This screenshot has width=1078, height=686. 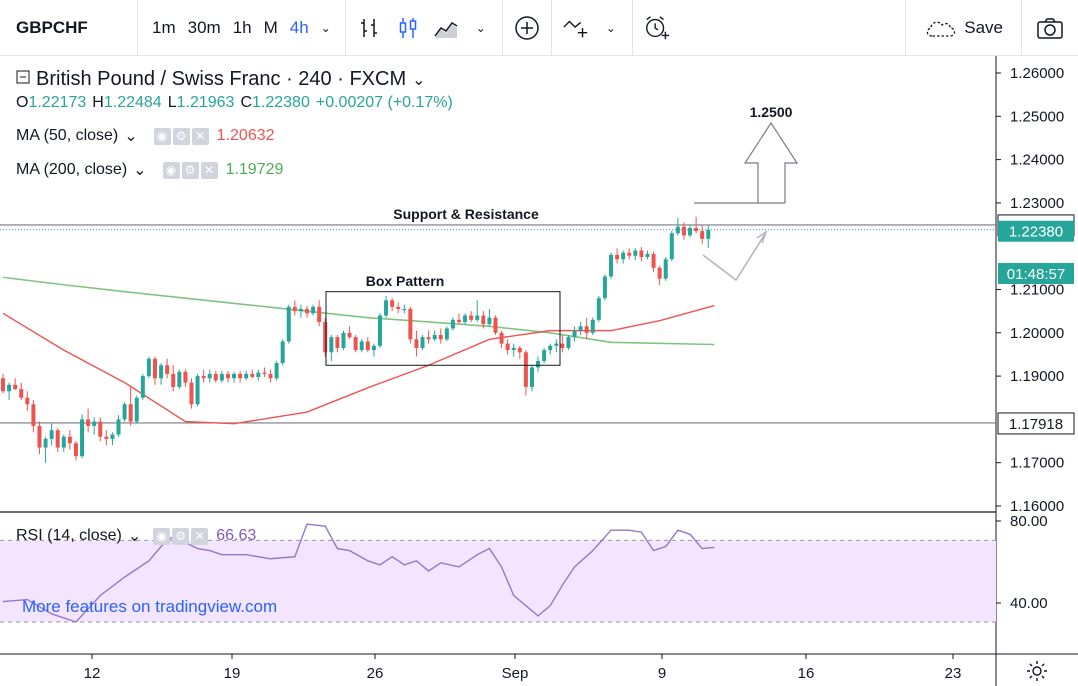 I want to click on open-value: 1.22173, so click(x=57, y=102).